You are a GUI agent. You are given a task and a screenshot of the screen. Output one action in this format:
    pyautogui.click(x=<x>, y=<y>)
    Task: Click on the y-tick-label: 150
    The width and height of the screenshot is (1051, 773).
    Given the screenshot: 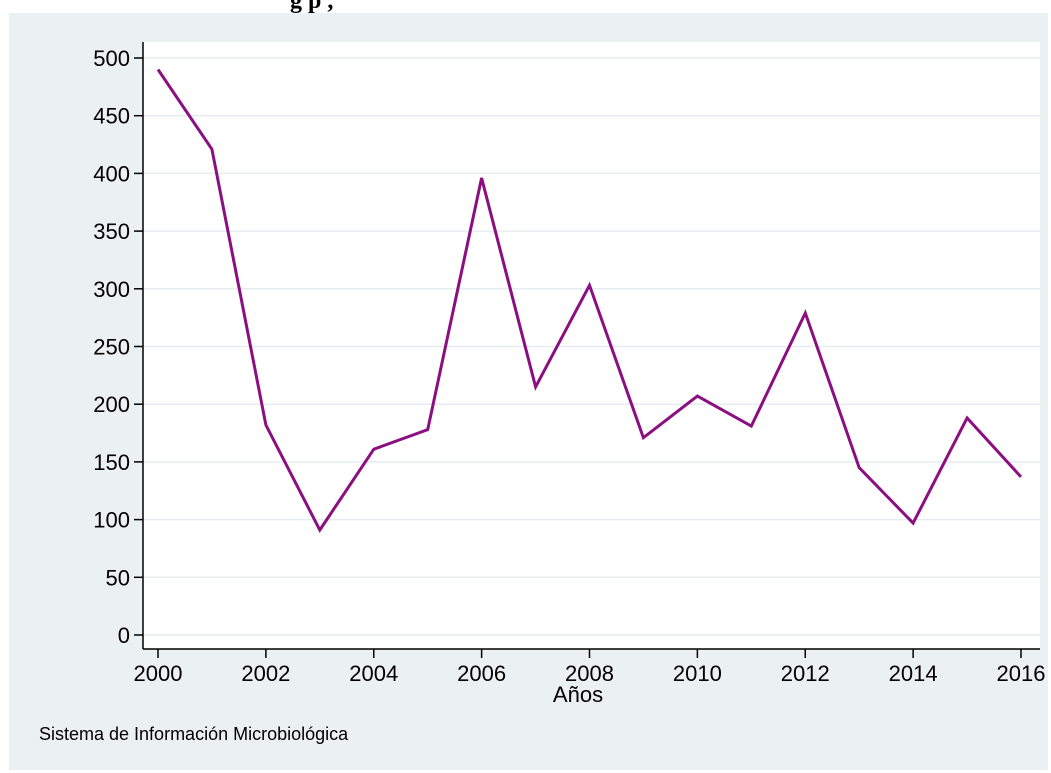 What is the action you would take?
    pyautogui.click(x=111, y=462)
    